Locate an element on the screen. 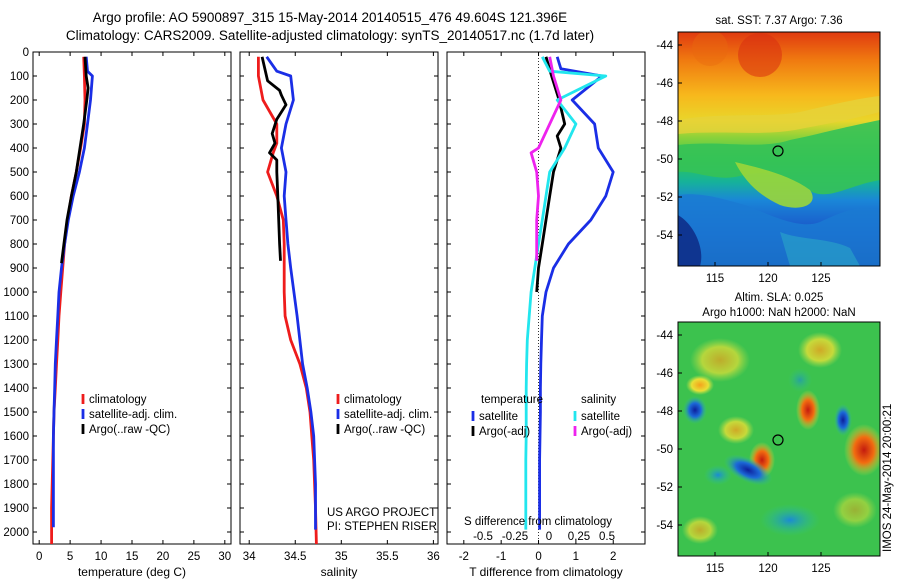 This screenshot has width=900, height=580. depth-tick-label: 1000 is located at coordinates (16, 293).